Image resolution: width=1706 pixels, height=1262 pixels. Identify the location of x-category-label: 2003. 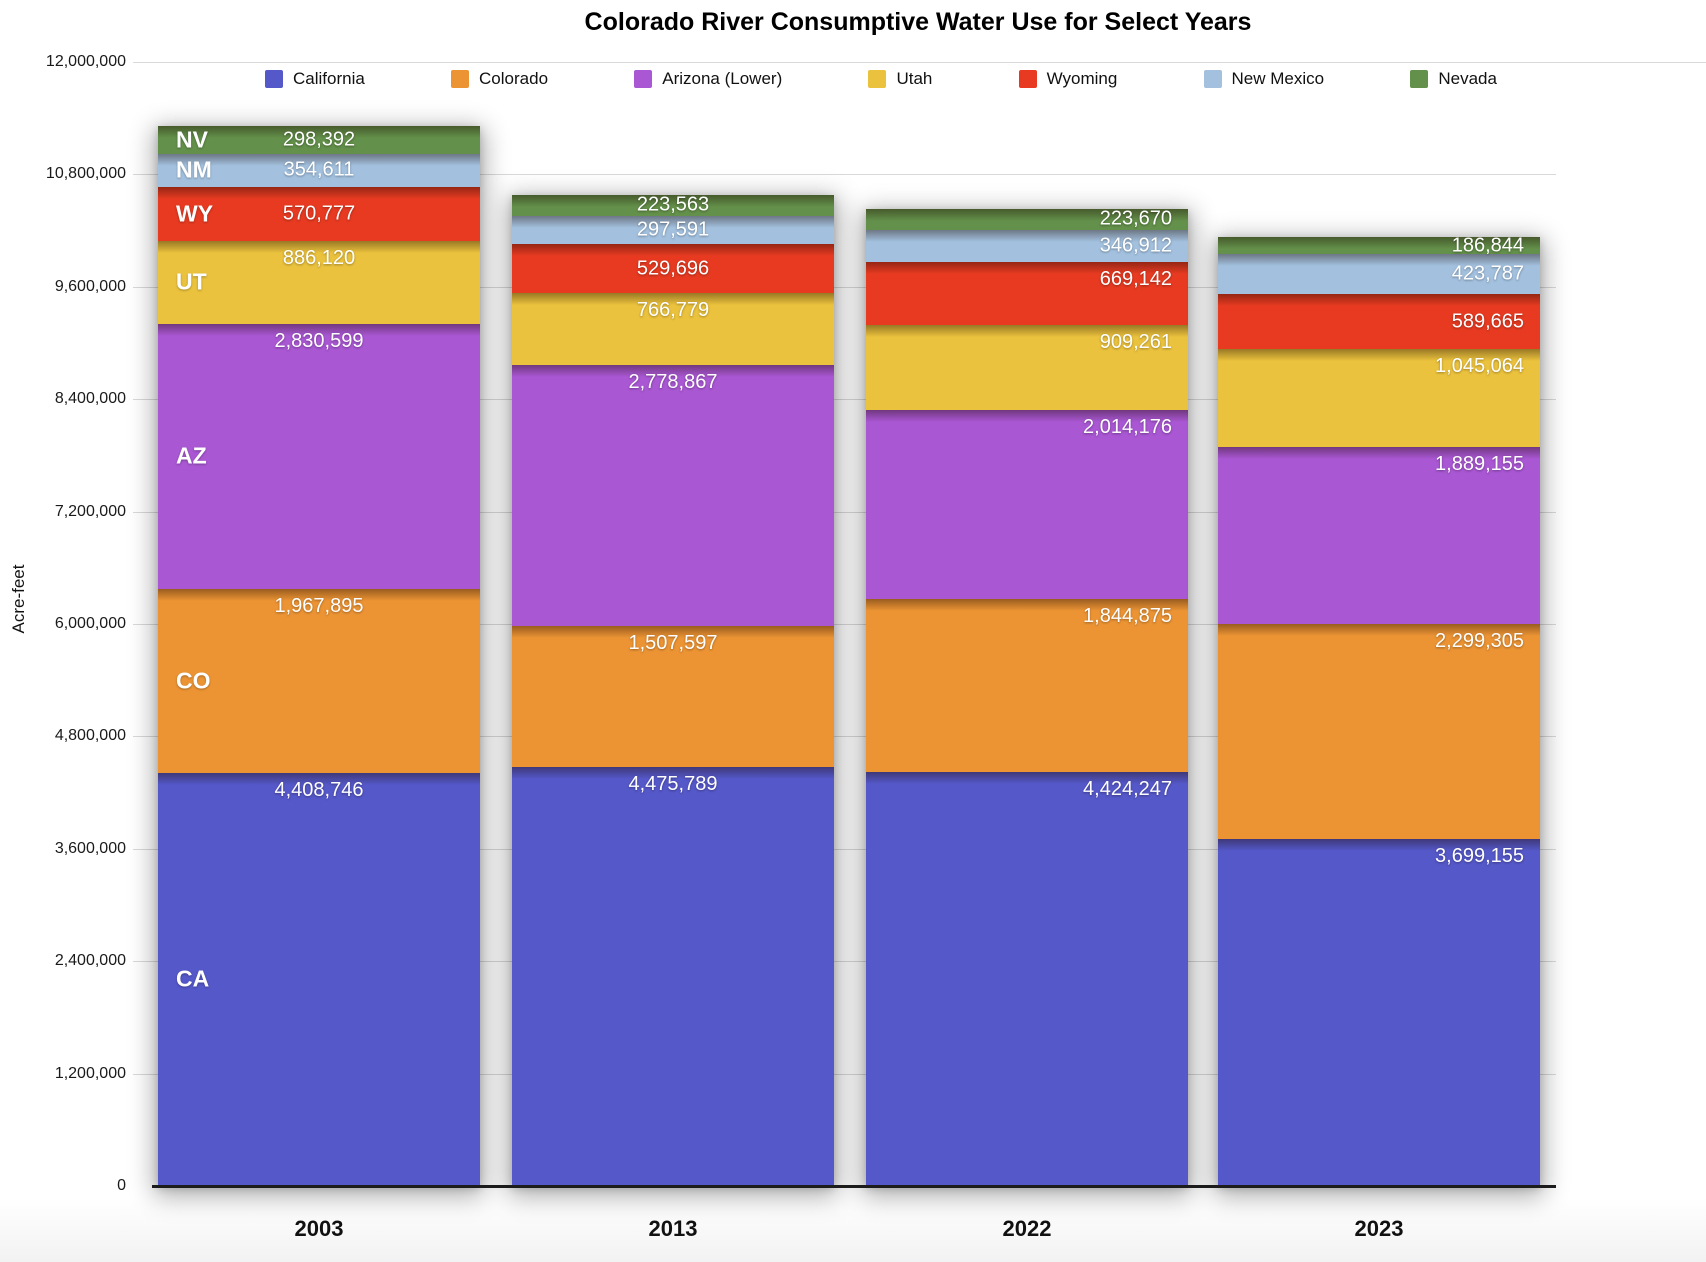
(319, 1228).